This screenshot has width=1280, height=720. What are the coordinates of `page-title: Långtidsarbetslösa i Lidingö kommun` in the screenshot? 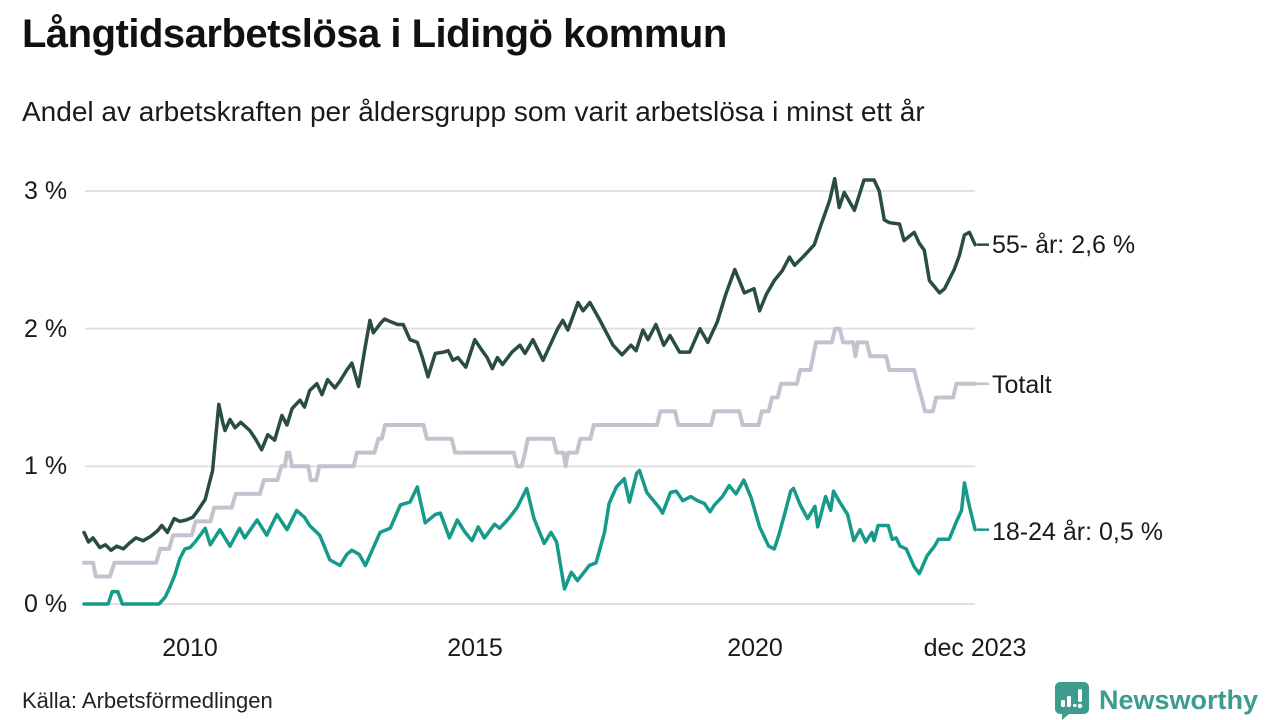 It's located at (374, 34).